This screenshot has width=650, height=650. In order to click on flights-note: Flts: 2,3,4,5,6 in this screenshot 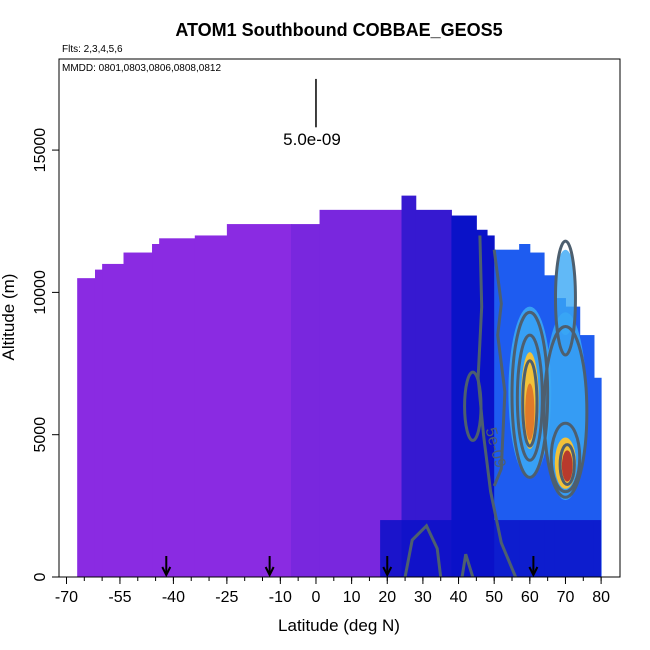, I will do `click(92, 49)`.